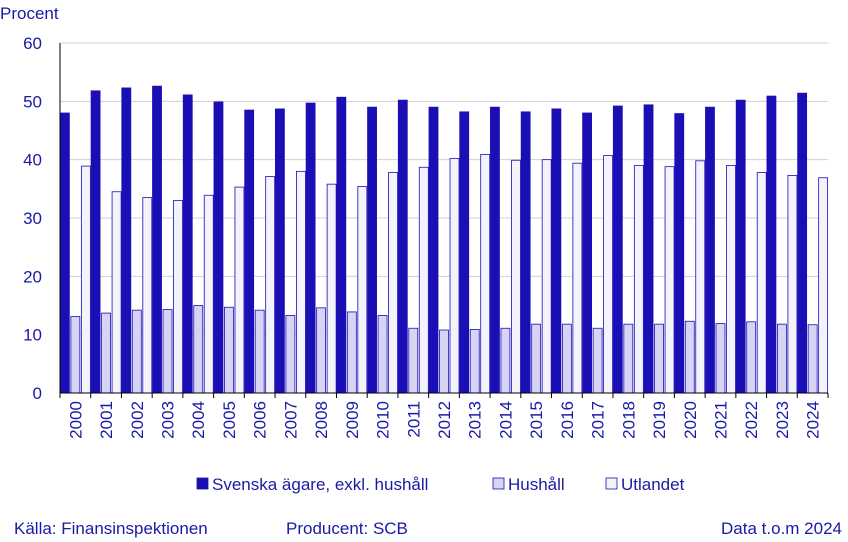  Describe the element at coordinates (362, 290) in the screenshot. I see `bar-foreign-2009` at that location.